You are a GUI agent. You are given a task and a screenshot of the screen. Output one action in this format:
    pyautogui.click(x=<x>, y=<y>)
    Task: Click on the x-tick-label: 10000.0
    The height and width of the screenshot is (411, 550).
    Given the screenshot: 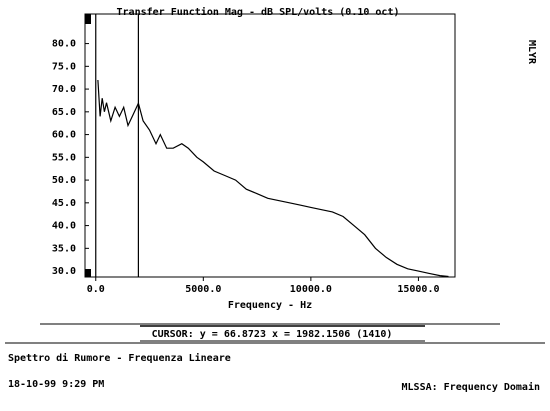 What is the action you would take?
    pyautogui.click(x=311, y=289)
    